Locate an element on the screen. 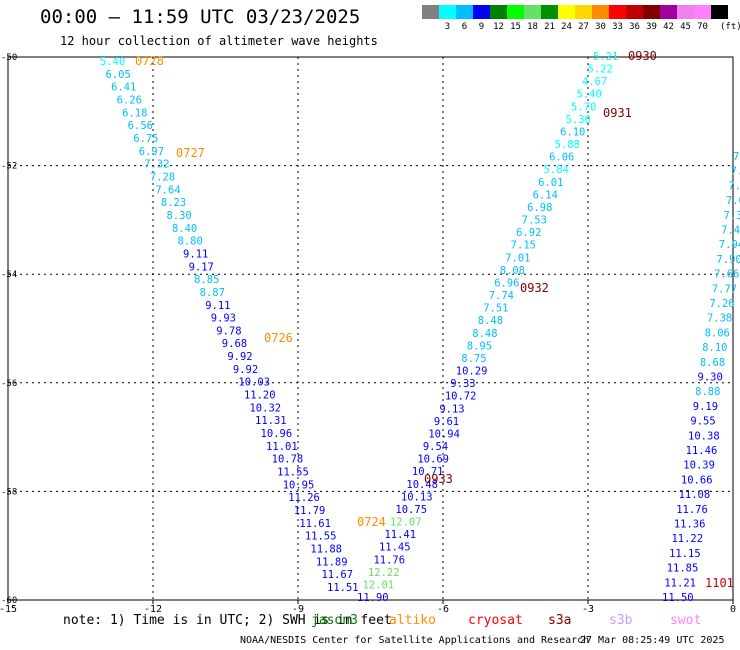 The height and width of the screenshot is (650, 740). track-a-value: 7.32 is located at coordinates (156, 165).